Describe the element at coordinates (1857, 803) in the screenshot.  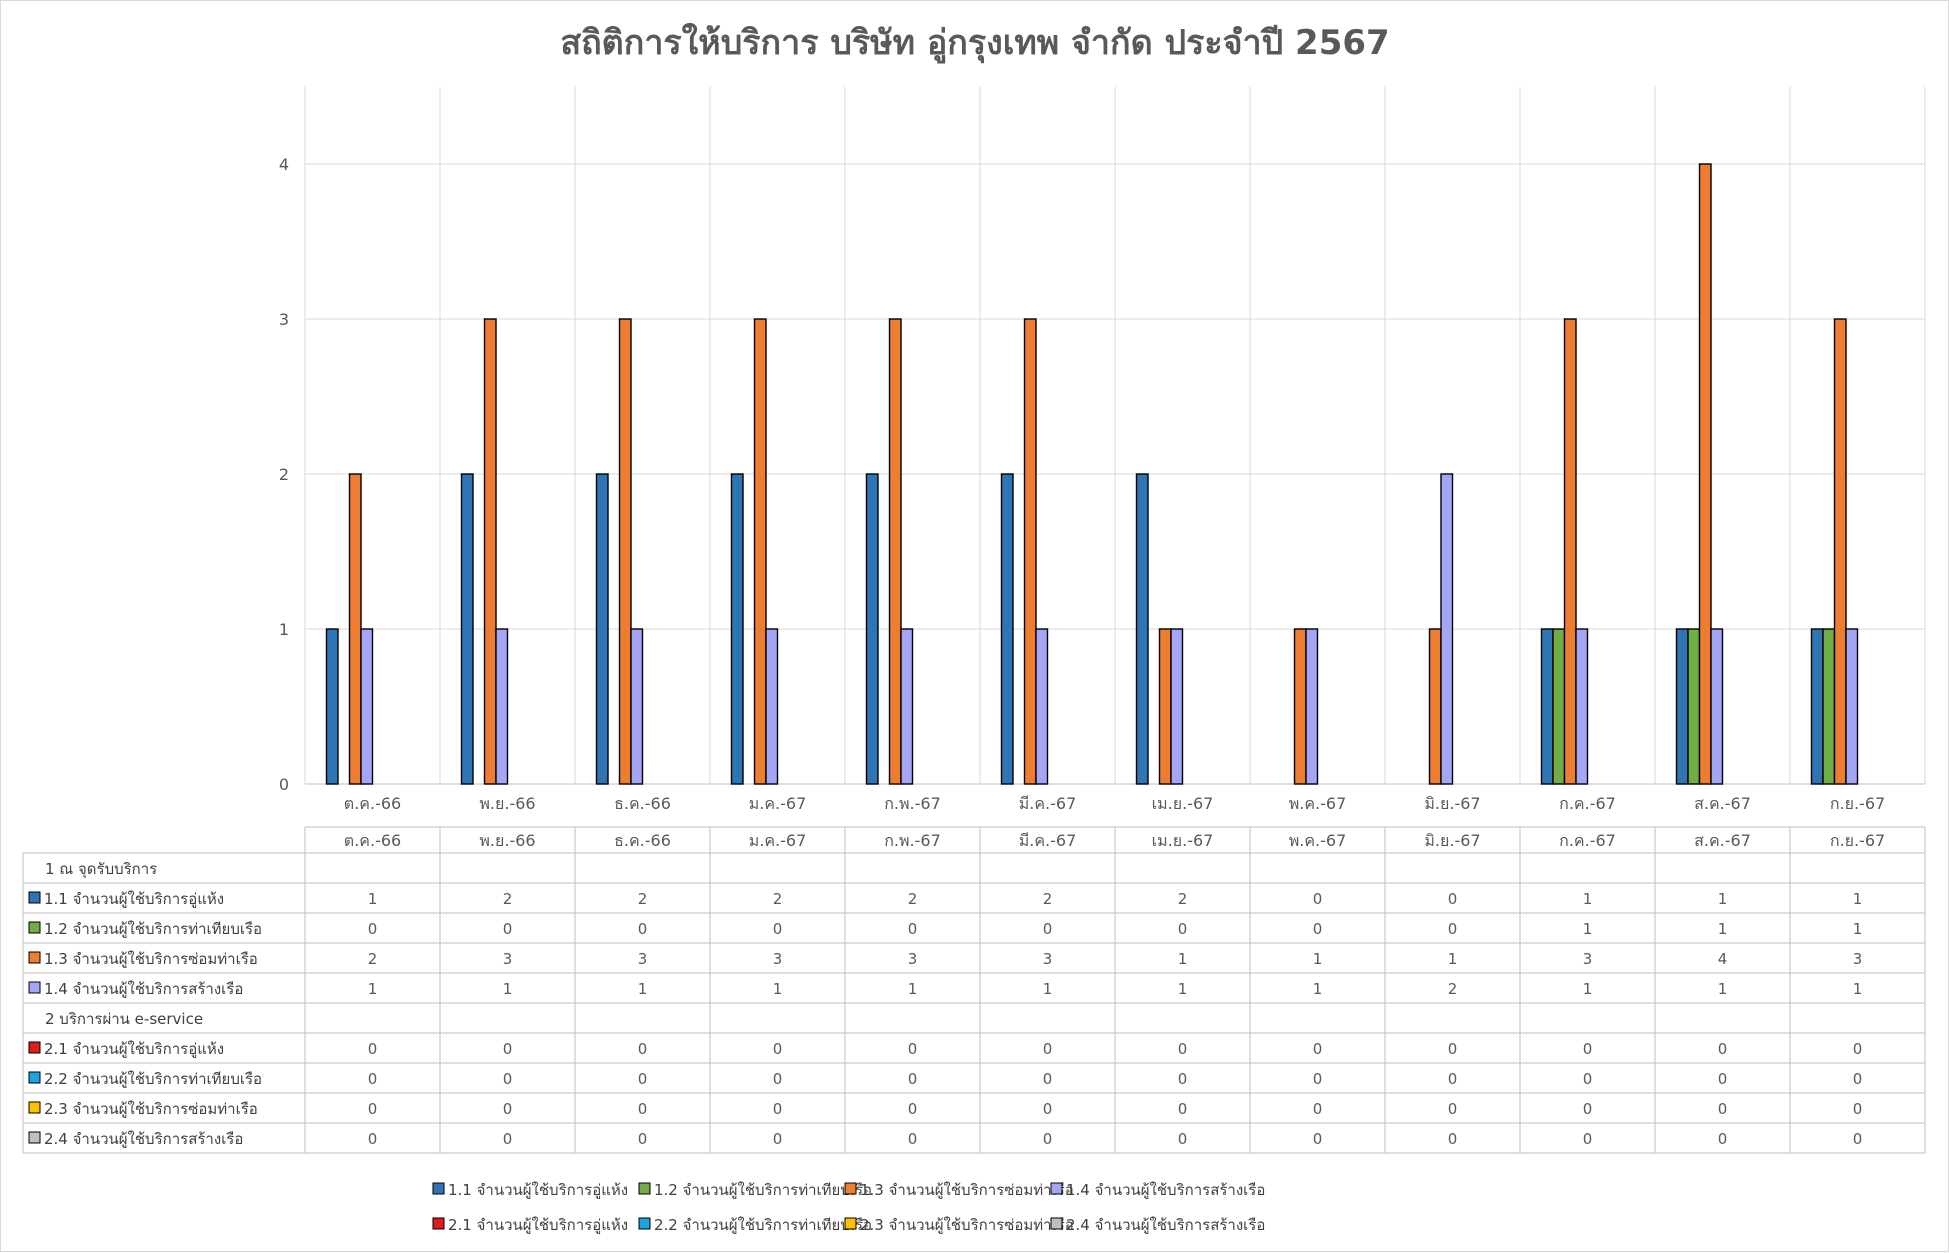
I see `x-tick-label: ก.ย.-67` at that location.